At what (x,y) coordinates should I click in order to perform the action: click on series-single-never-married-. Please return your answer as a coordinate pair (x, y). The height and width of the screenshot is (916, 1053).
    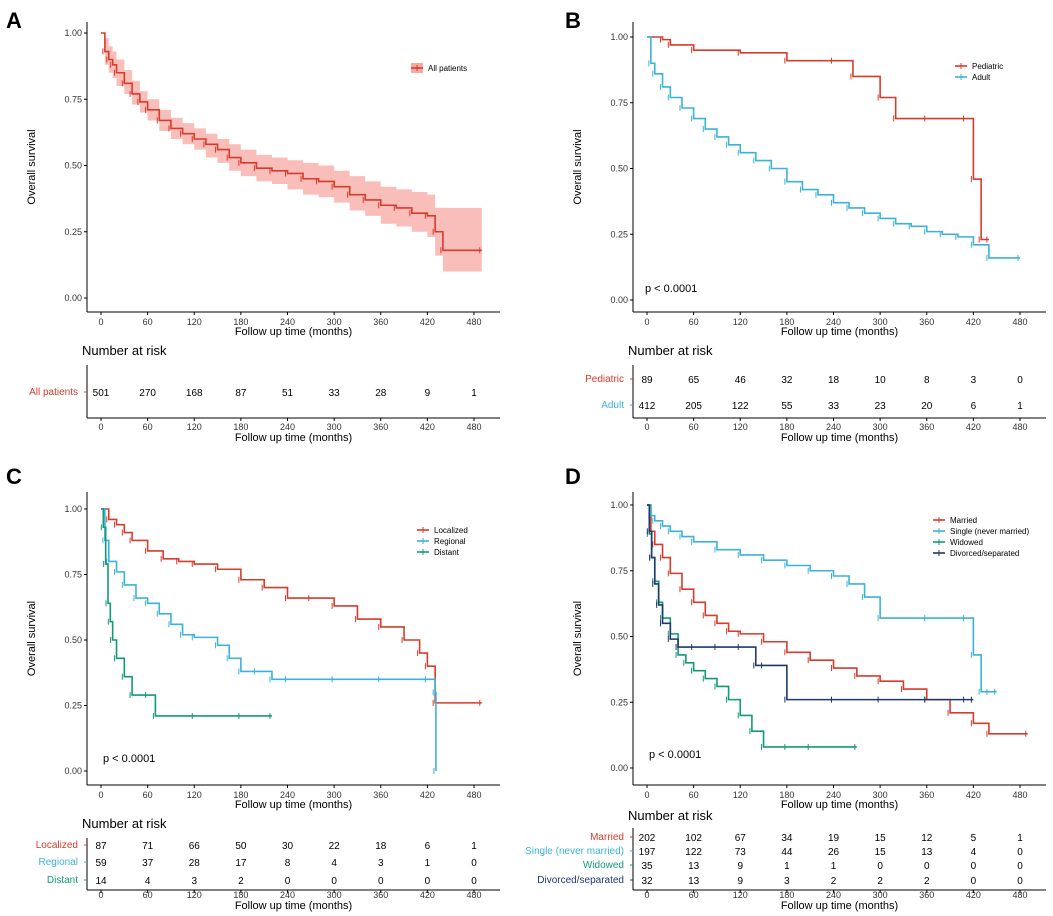
    Looking at the image, I should click on (822, 599).